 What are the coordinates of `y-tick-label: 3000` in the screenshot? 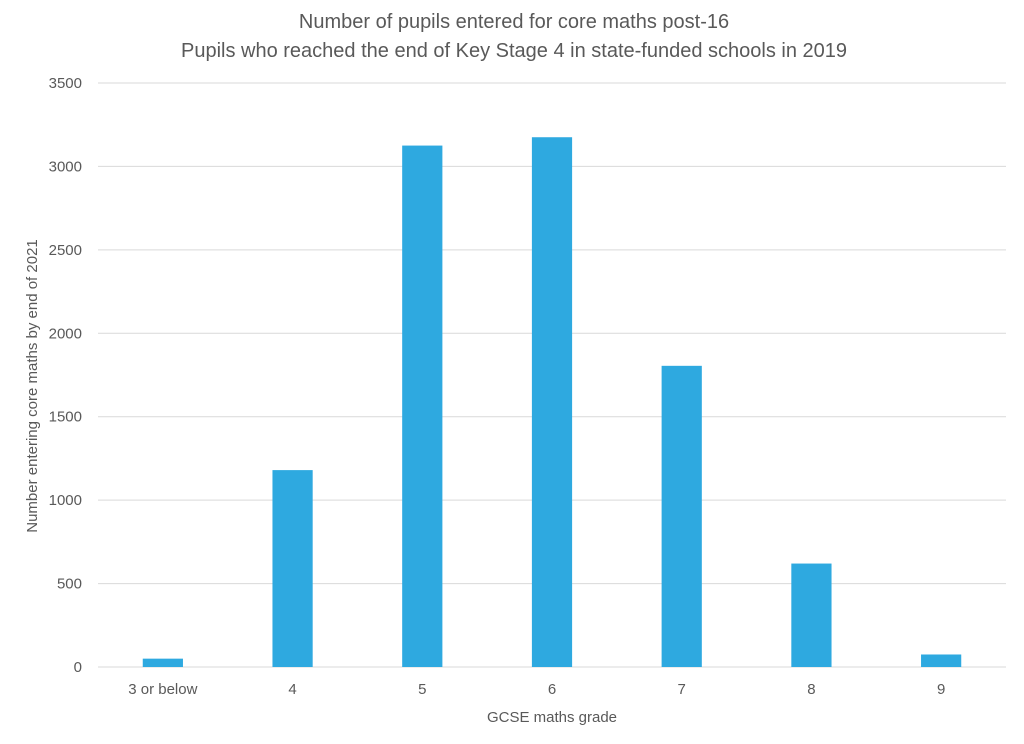 It's located at (65, 166).